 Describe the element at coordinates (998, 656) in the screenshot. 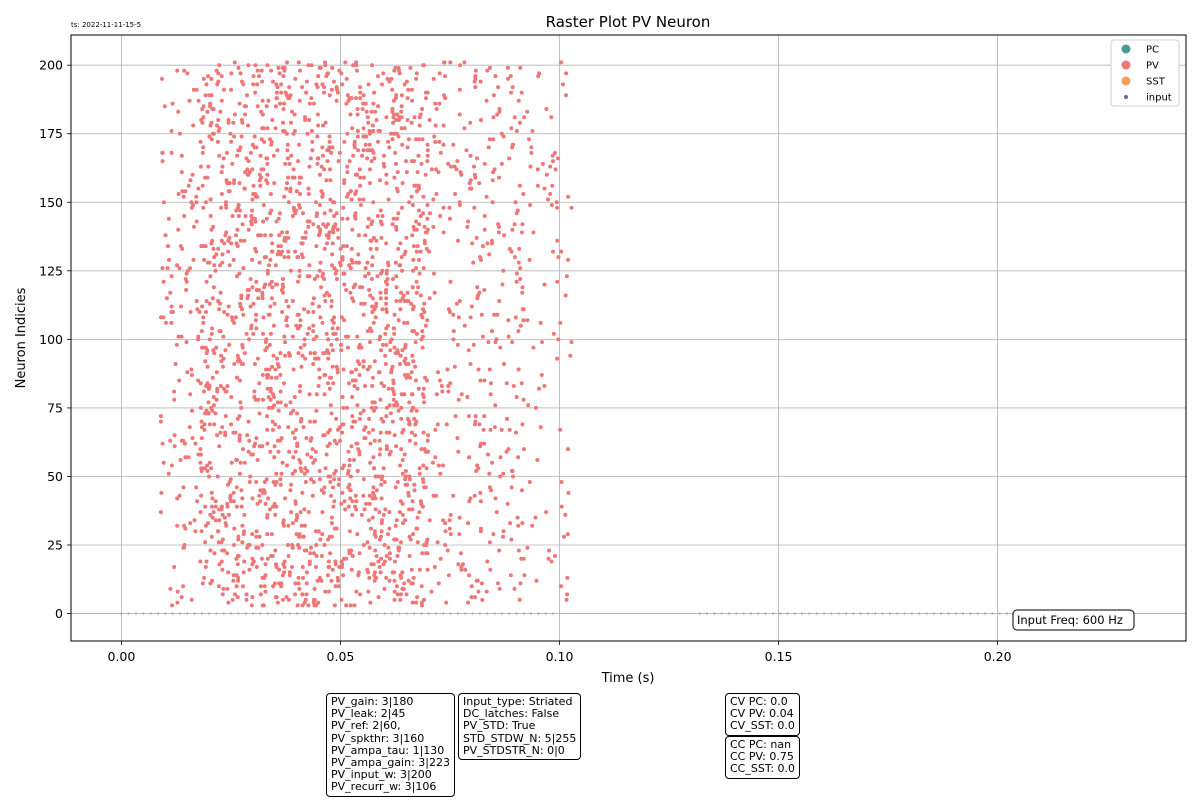

I see `x-tick-label: 0.20` at that location.